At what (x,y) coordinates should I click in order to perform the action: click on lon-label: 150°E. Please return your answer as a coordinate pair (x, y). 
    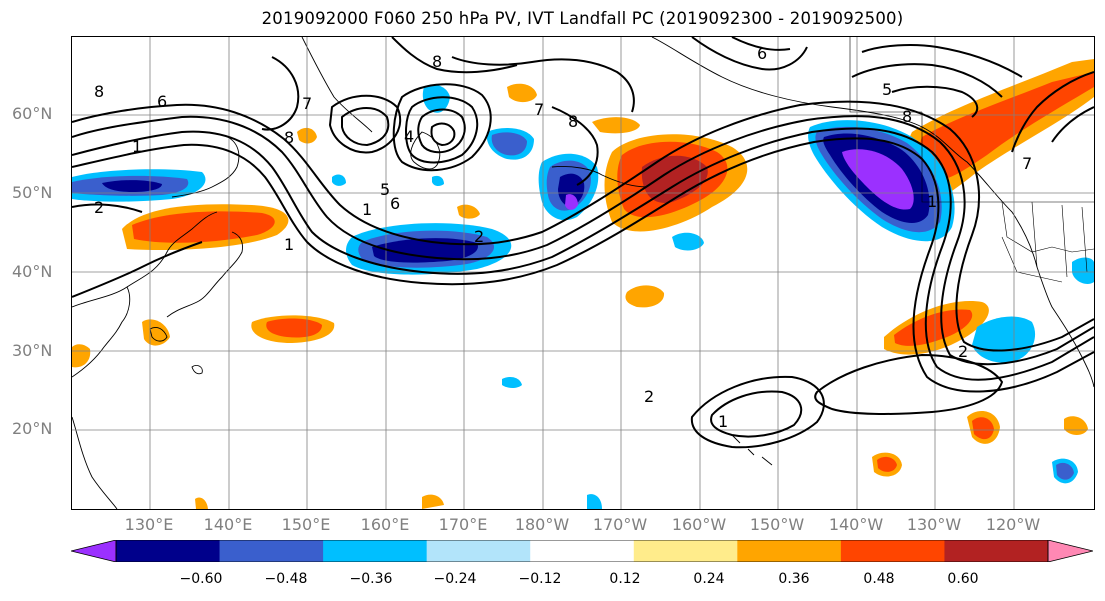
    Looking at the image, I should click on (306, 524).